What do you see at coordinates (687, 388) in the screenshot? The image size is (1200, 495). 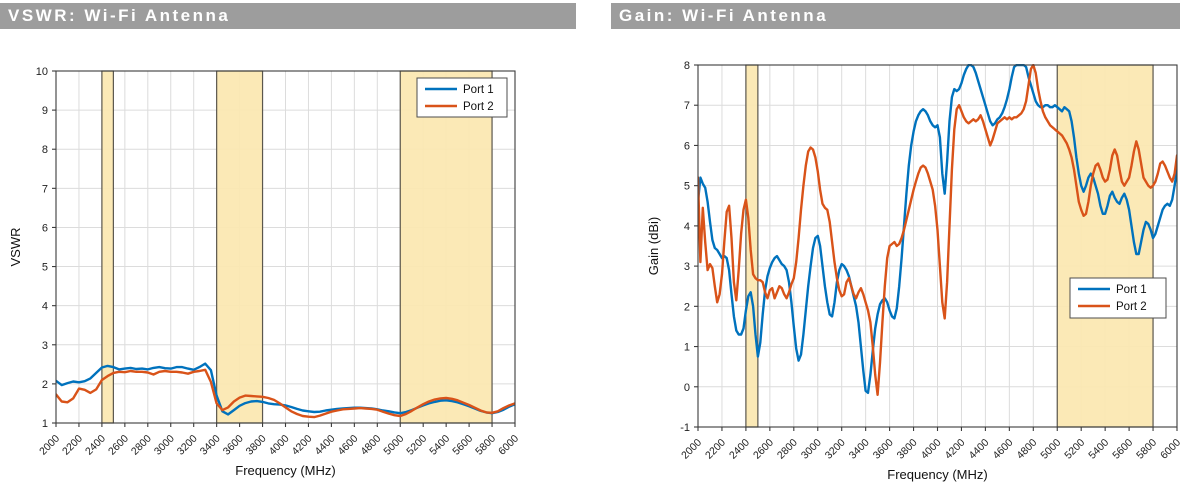 I see `y-tick-label: 0` at bounding box center [687, 388].